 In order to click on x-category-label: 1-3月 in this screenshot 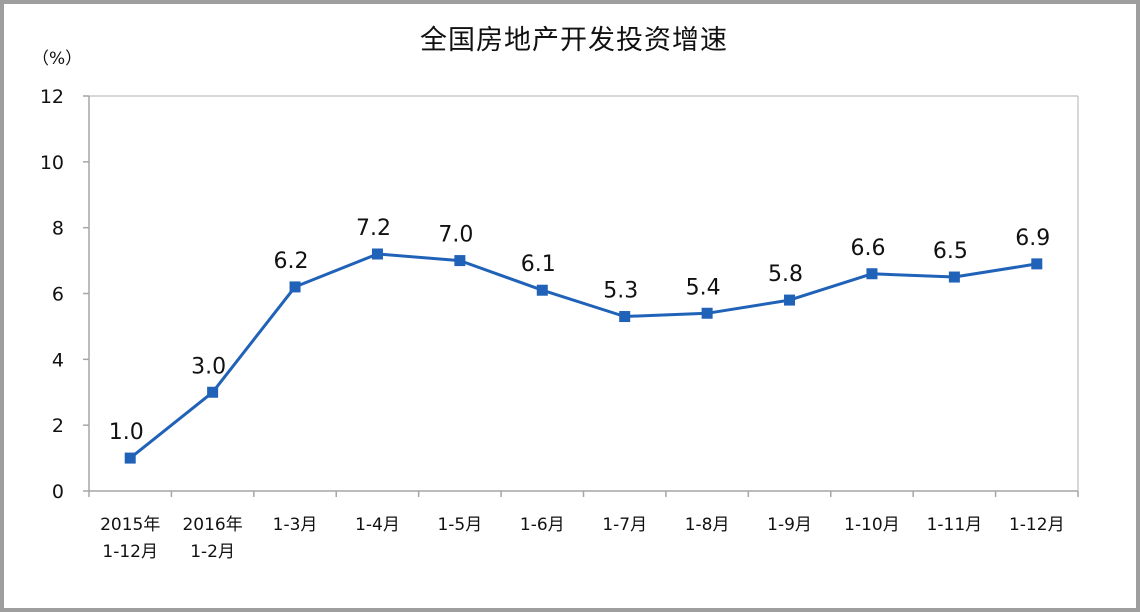, I will do `click(295, 525)`.